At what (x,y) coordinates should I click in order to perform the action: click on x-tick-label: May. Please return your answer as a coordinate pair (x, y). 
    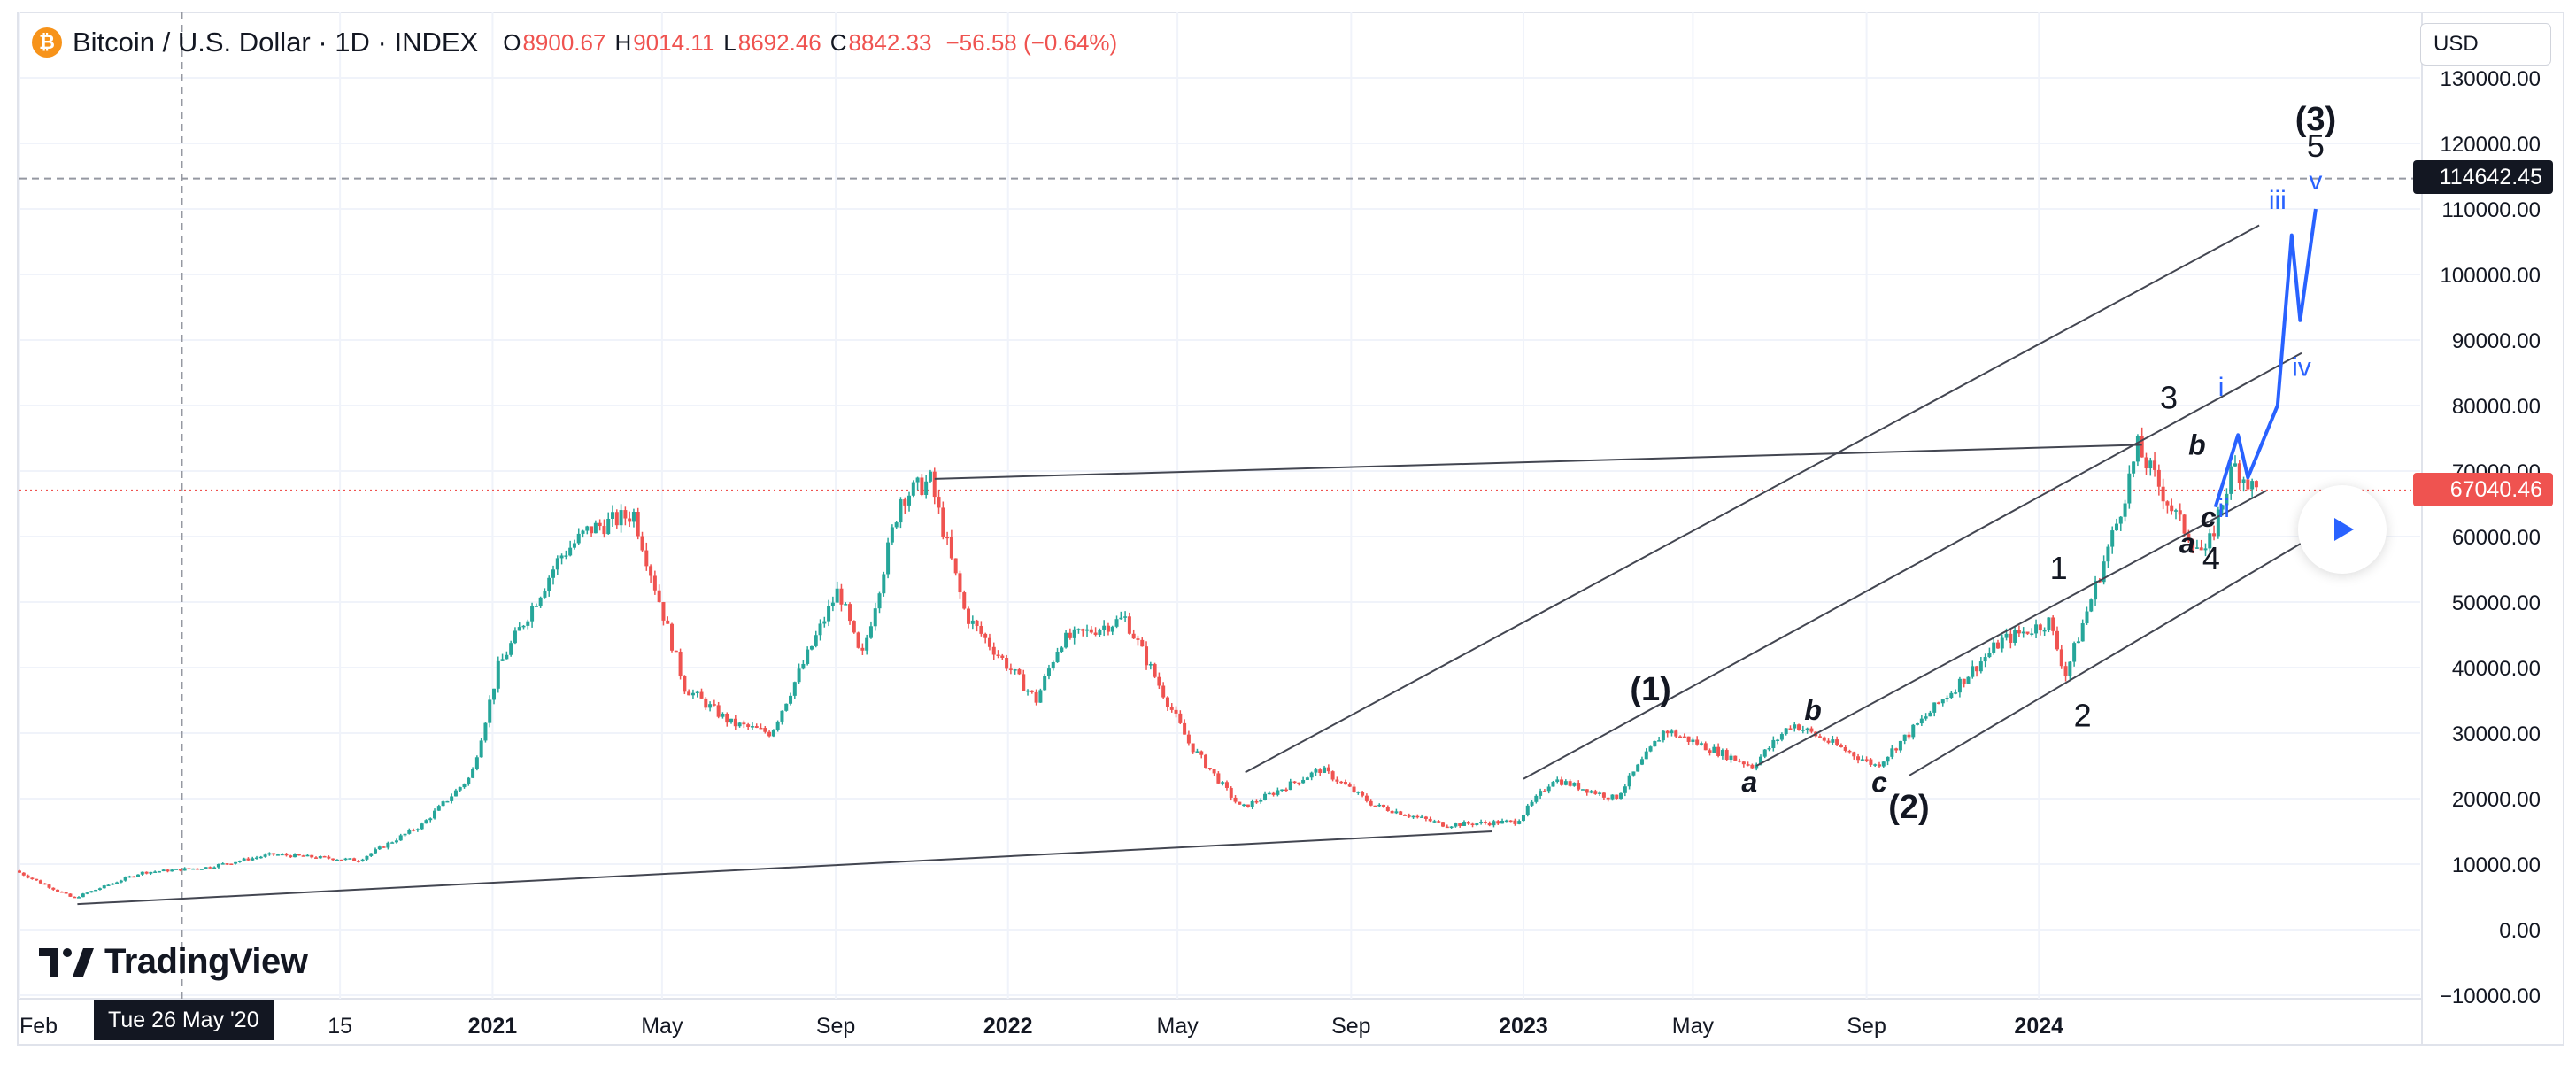
    Looking at the image, I should click on (662, 1026).